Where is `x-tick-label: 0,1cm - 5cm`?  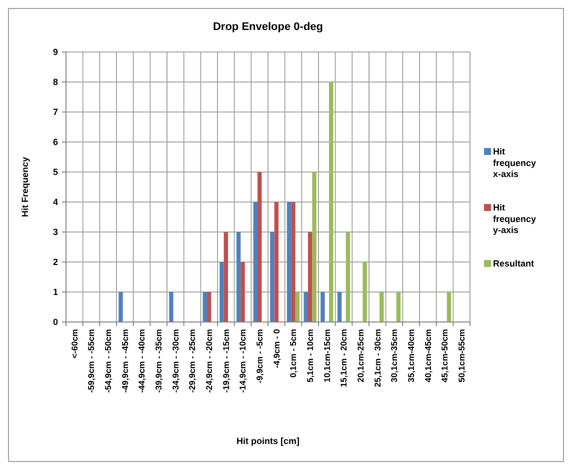 x-tick-label: 0,1cm - 5cm is located at coordinates (293, 353).